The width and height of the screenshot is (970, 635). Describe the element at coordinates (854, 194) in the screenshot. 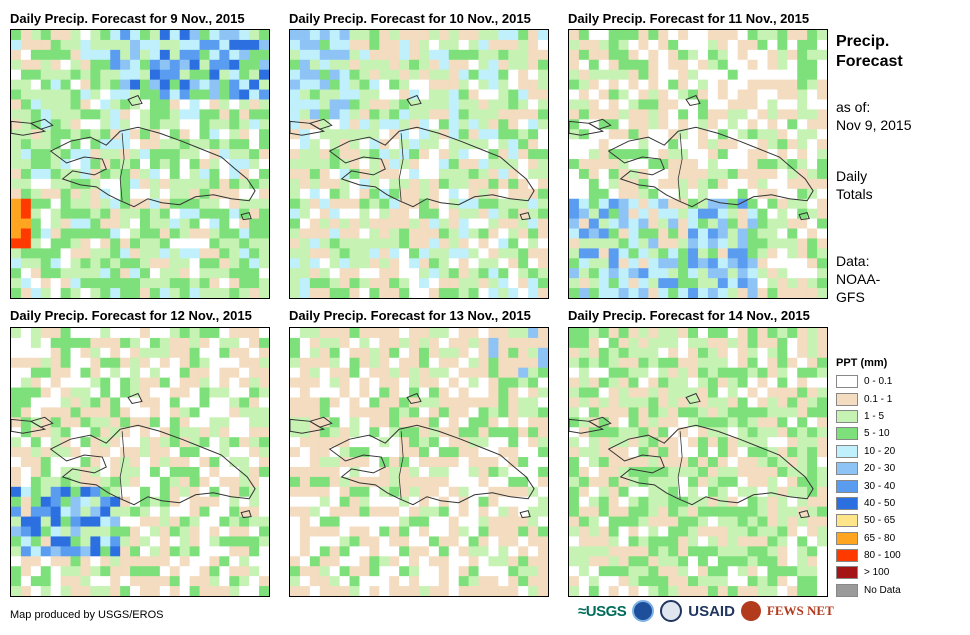

I see `totals-line2: Totals` at that location.